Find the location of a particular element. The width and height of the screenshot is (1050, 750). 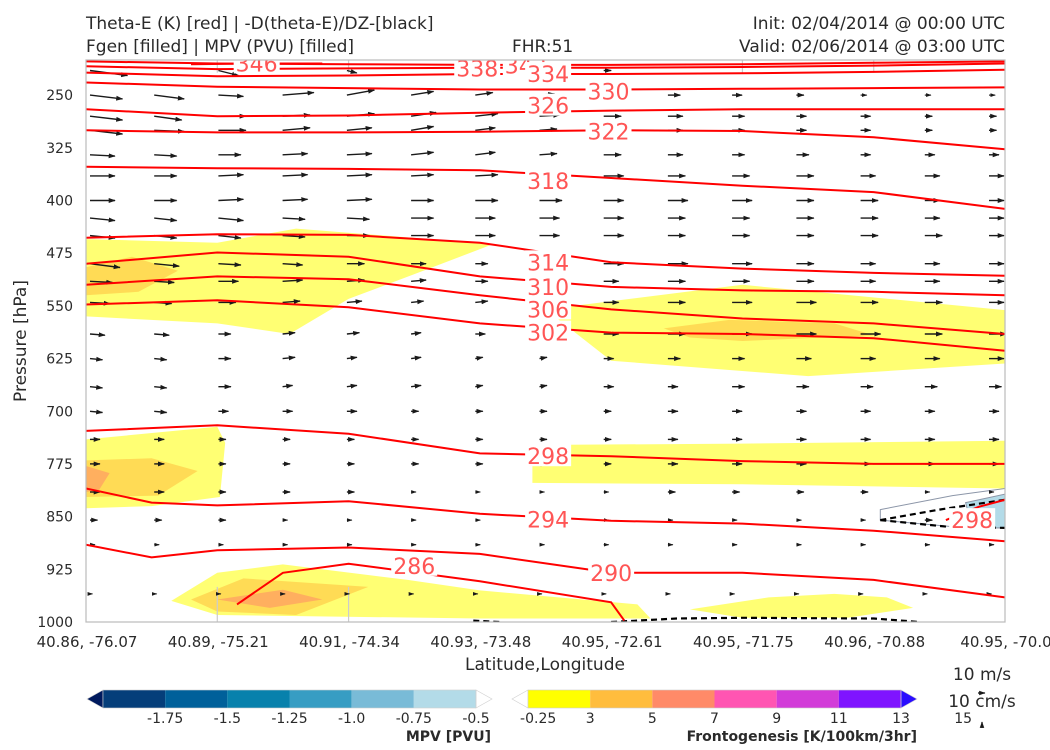

theta-e-label: 294 is located at coordinates (548, 520).